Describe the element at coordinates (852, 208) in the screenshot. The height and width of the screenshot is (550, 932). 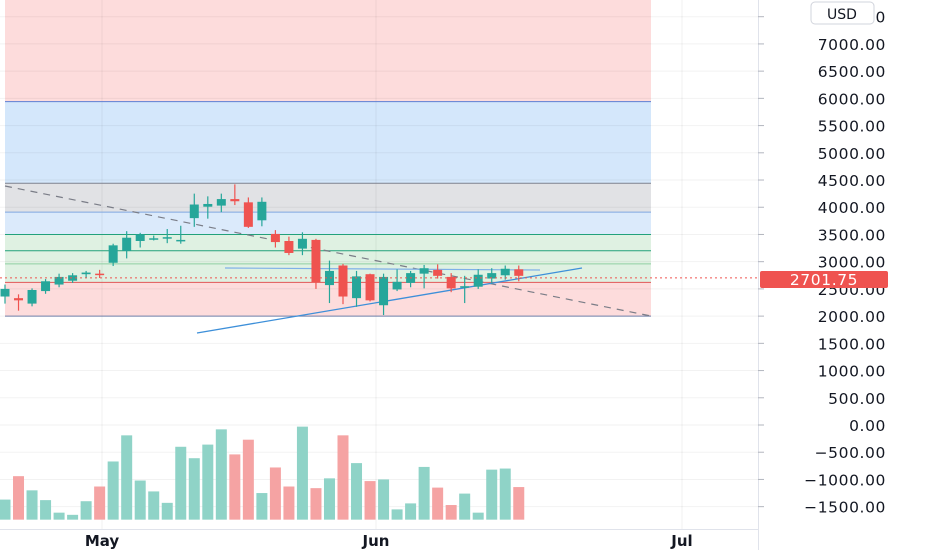
I see `price-label-7: 4000.00` at that location.